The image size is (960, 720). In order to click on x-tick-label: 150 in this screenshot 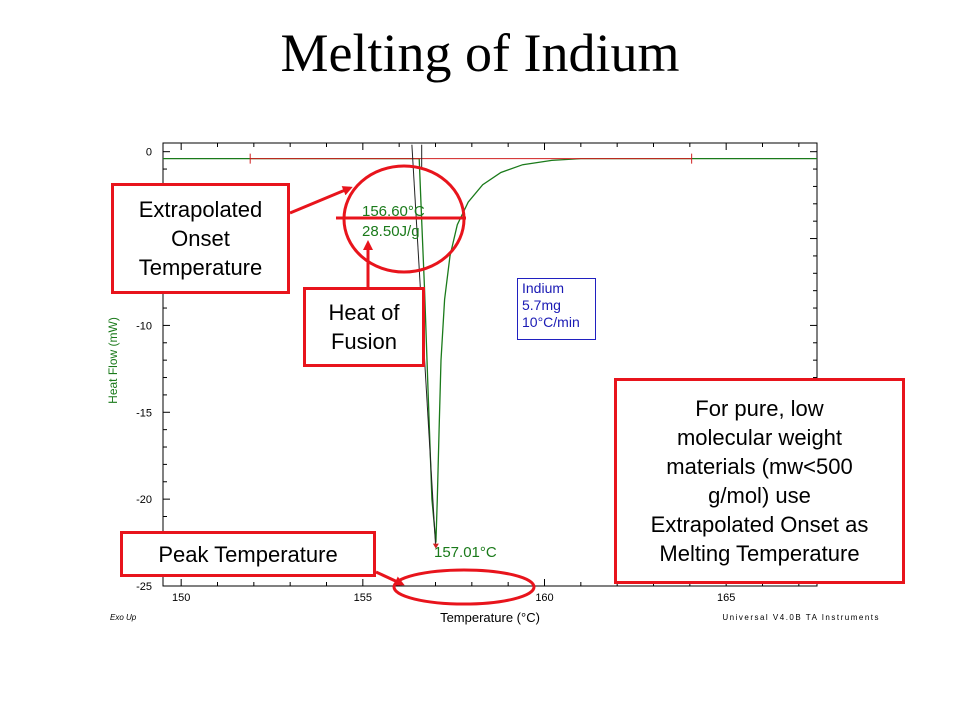, I will do `click(181, 598)`.